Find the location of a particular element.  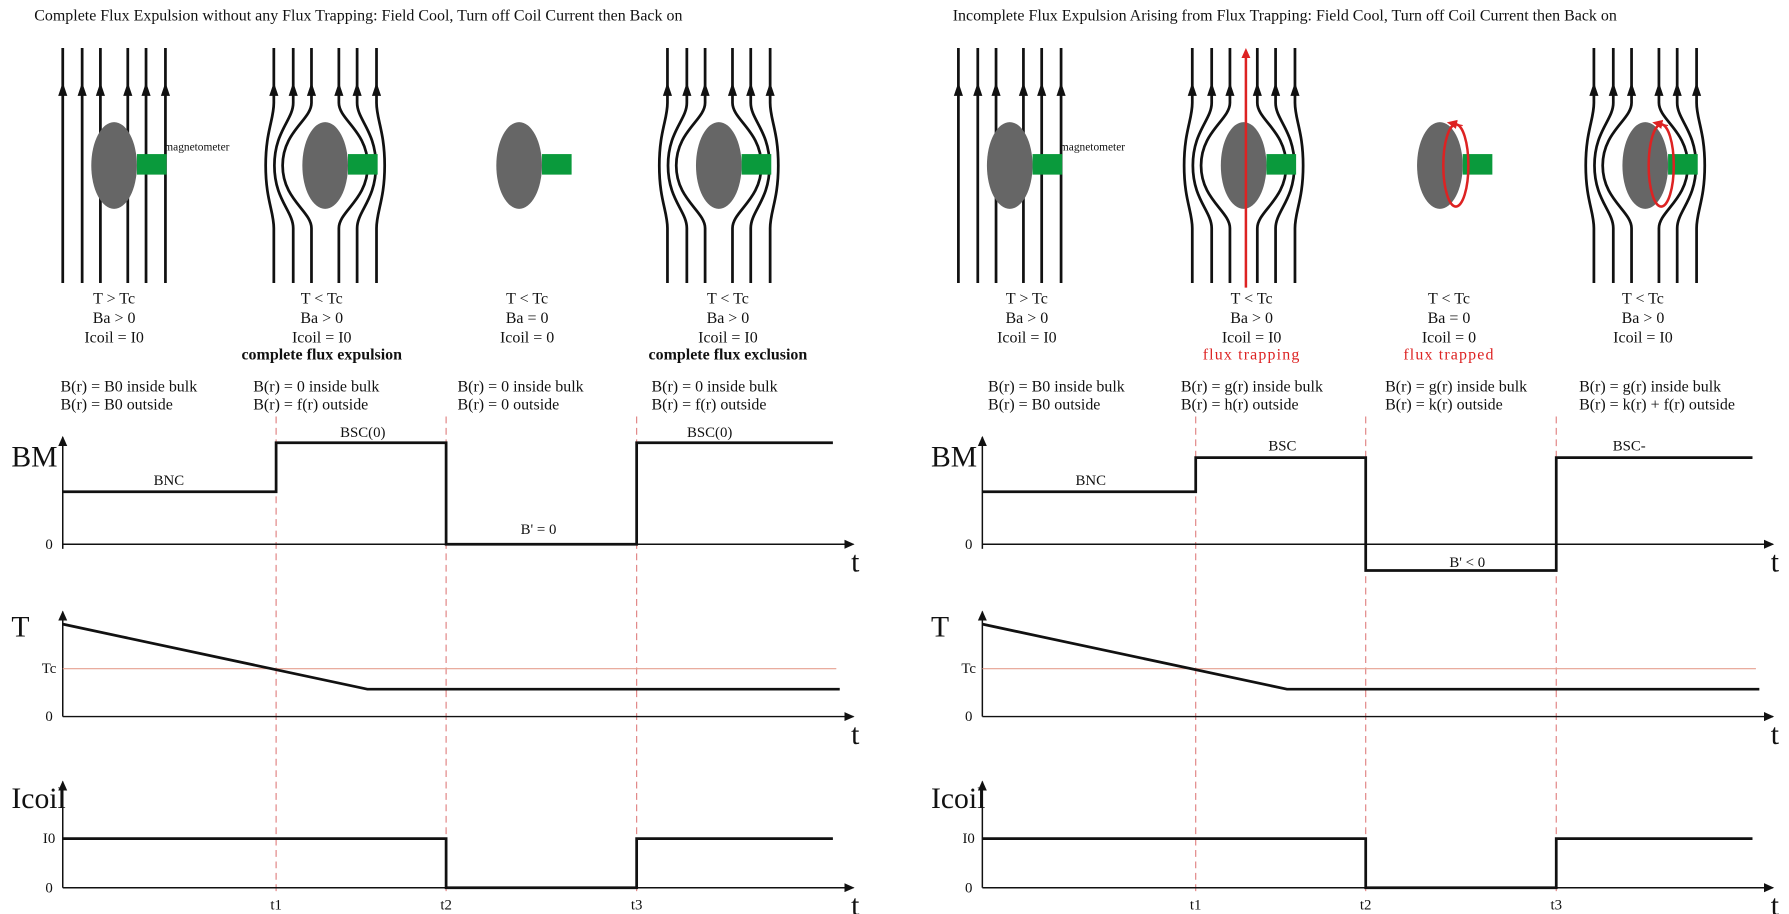

state-condition: Icoil = 0 is located at coordinates (527, 337).